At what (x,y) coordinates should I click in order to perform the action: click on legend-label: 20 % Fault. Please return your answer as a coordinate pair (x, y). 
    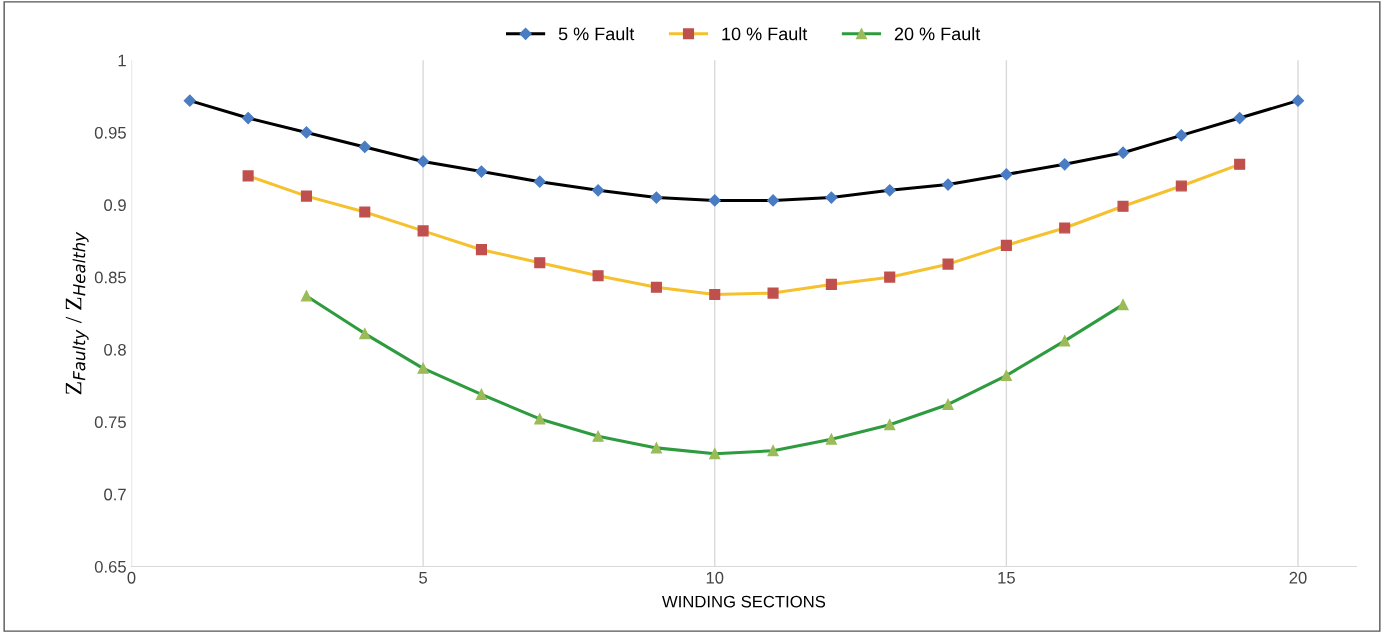
    Looking at the image, I should click on (937, 34).